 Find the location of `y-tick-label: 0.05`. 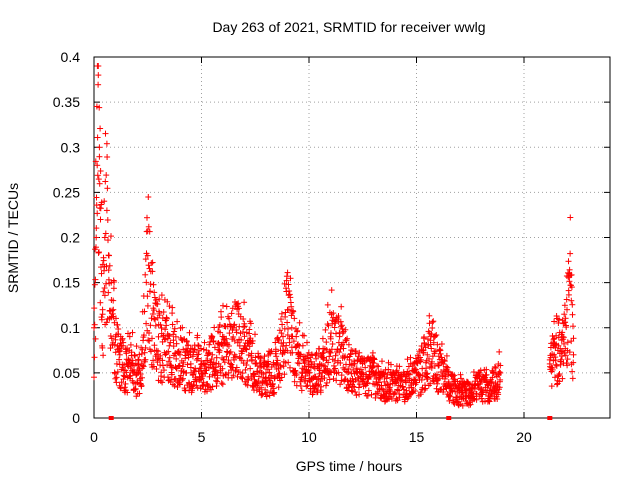

y-tick-label: 0.05 is located at coordinates (66, 373).